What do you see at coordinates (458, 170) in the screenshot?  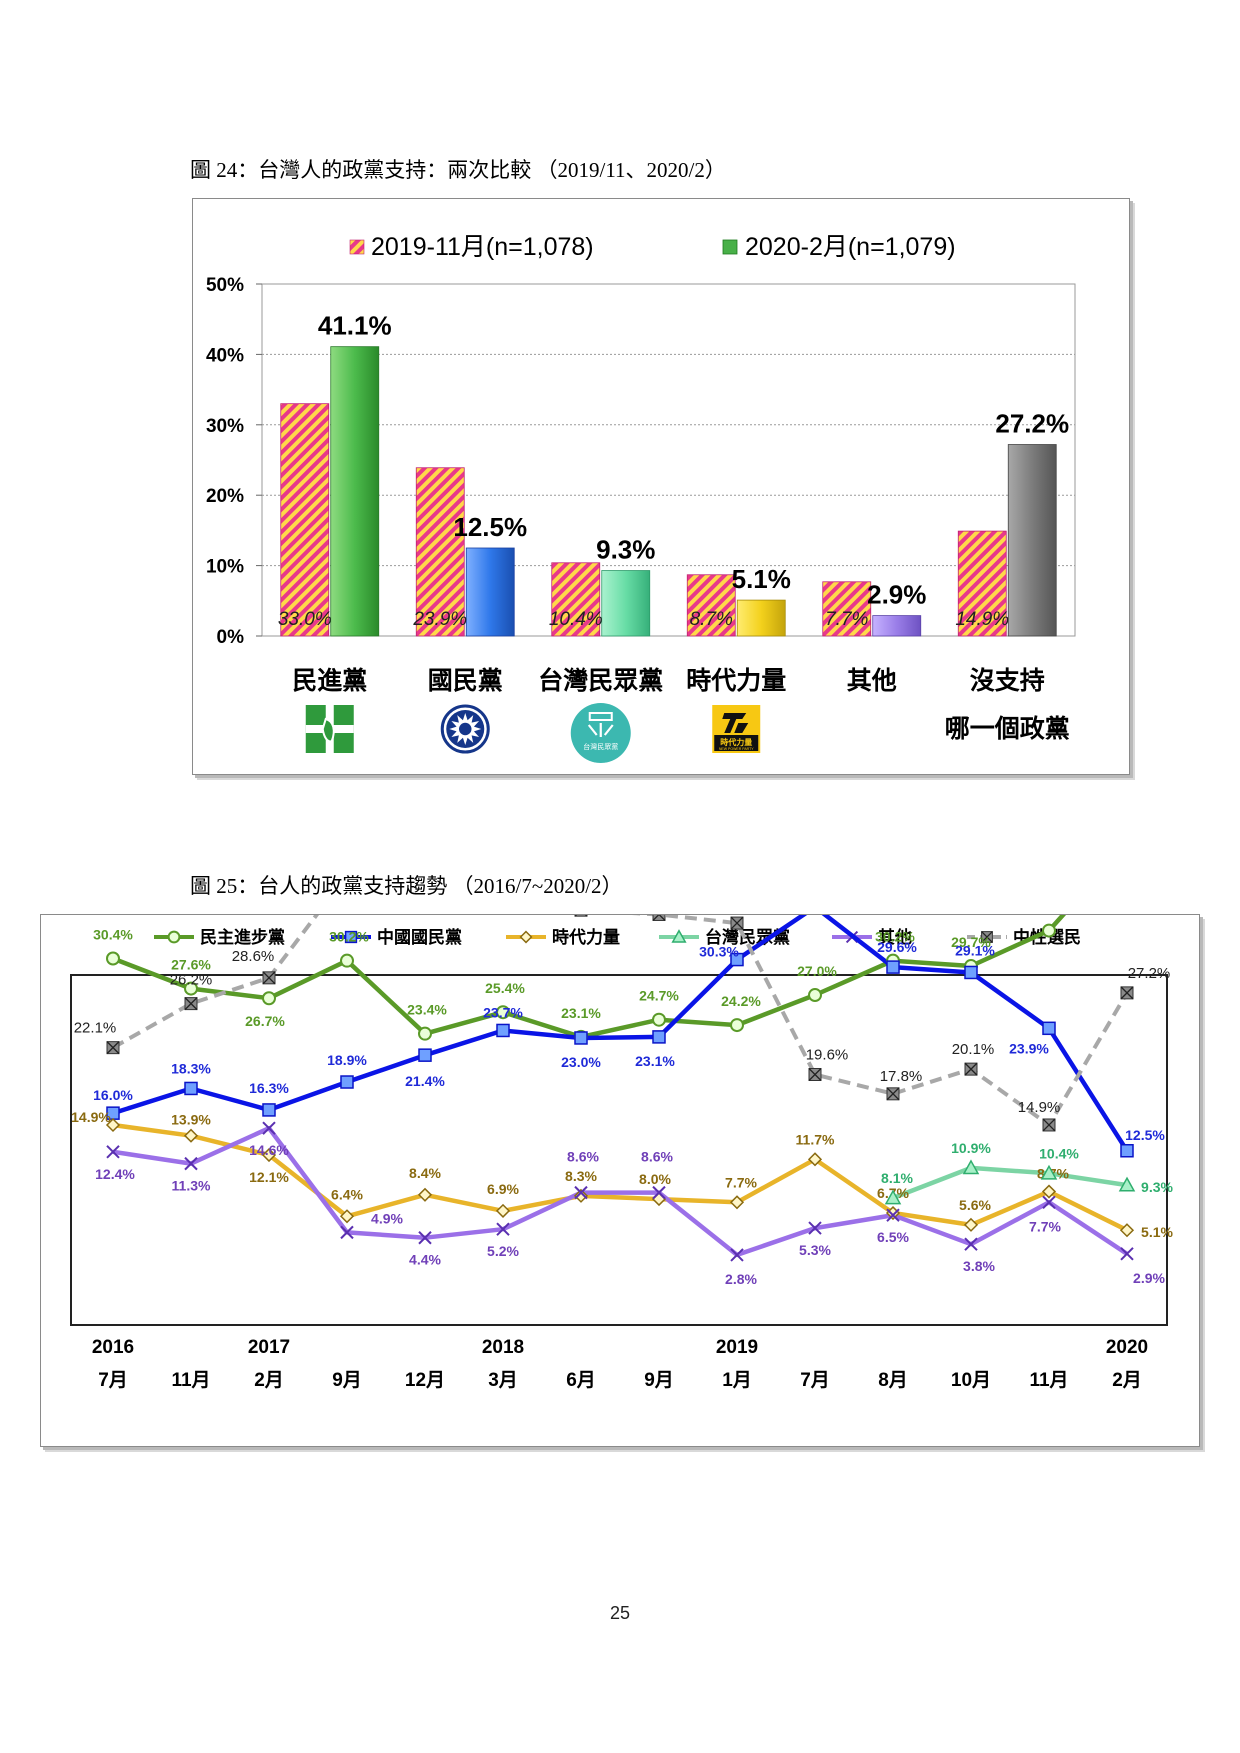 I see `figure-24-caption: 圖 24：台灣人的政黨支持：兩次比較 （2019/11、2020/2）` at bounding box center [458, 170].